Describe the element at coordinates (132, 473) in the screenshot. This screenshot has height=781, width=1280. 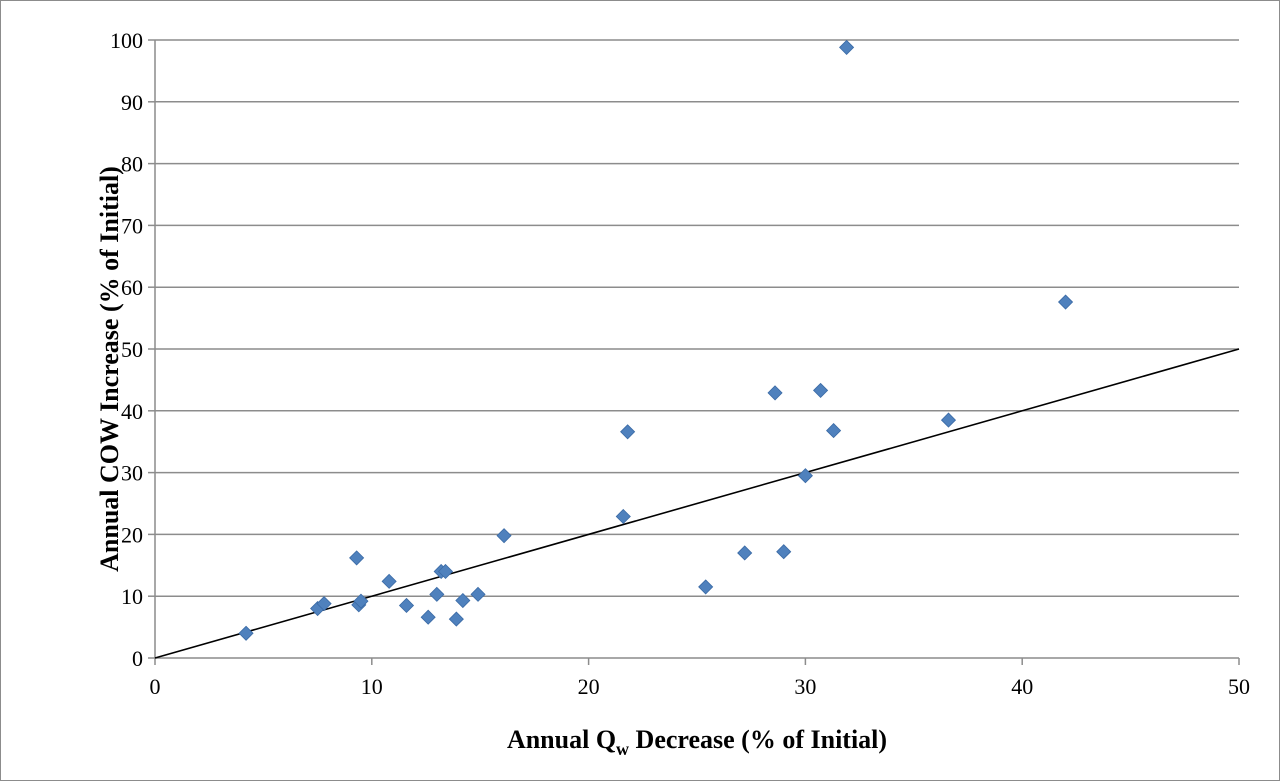
I see `y-tick-label: 30` at that location.